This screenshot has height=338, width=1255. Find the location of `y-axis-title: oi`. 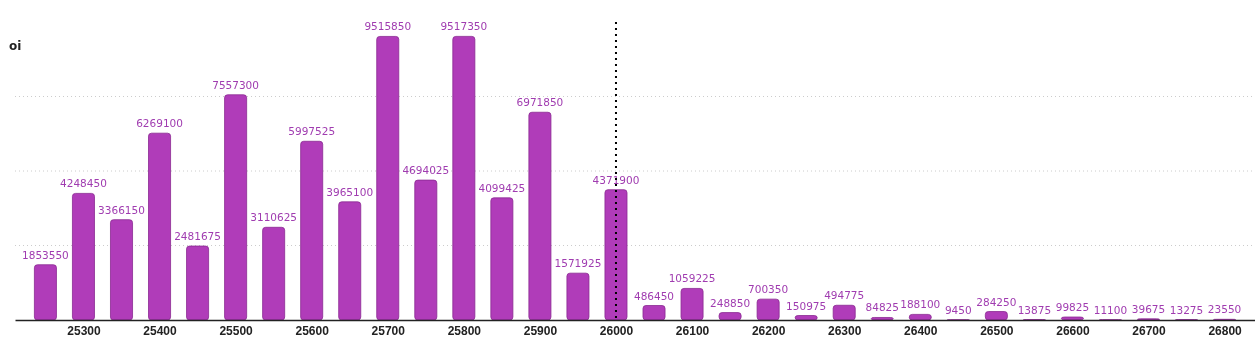

y-axis-title: oi is located at coordinates (15, 46).